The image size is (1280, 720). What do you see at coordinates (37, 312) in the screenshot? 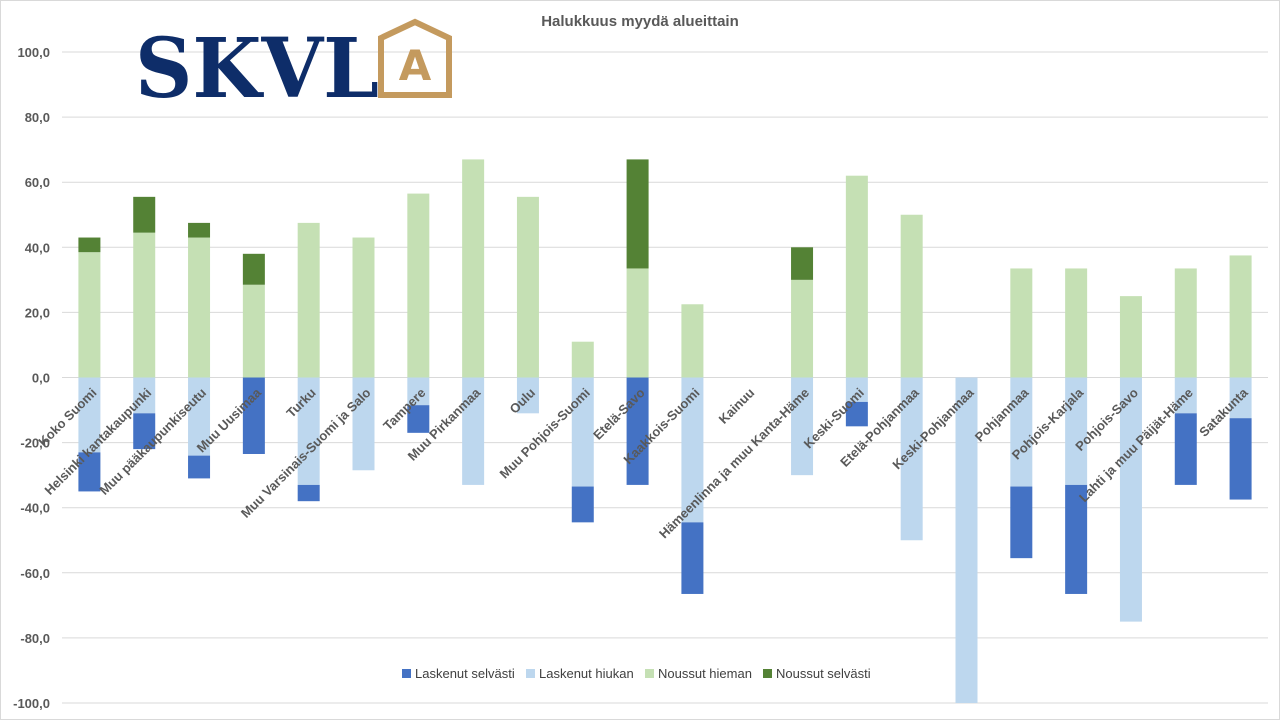
I see `y-tick-label: 20,0` at bounding box center [37, 312].